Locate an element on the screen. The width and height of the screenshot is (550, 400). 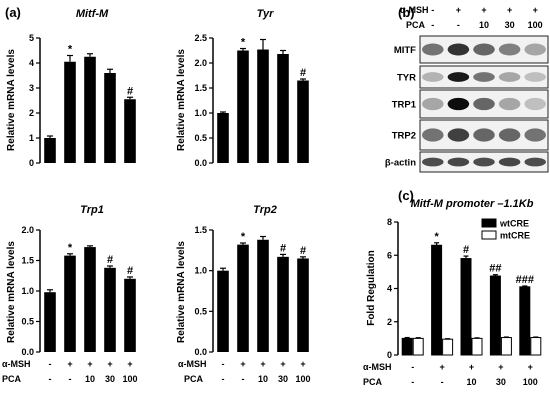
blot-pca-value: 30 is located at coordinates (510, 25).